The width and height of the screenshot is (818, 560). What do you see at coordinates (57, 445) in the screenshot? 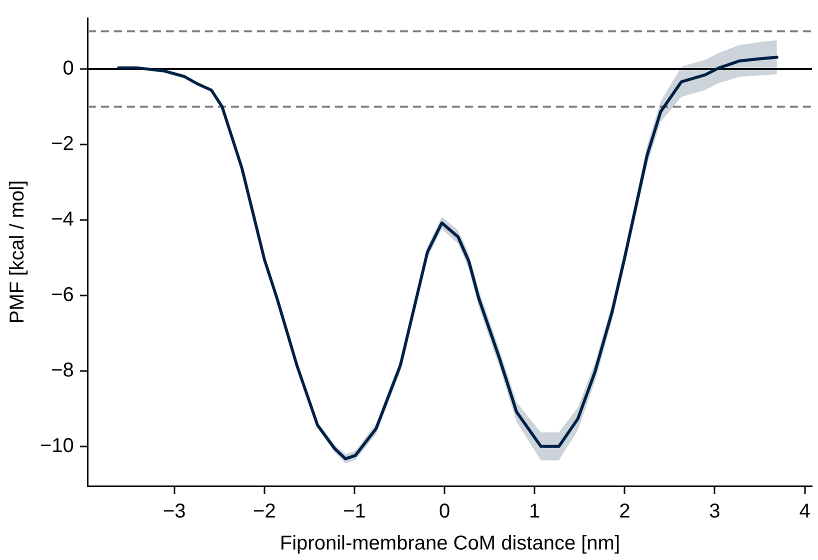
I see `y-tick-label: −10` at bounding box center [57, 445].